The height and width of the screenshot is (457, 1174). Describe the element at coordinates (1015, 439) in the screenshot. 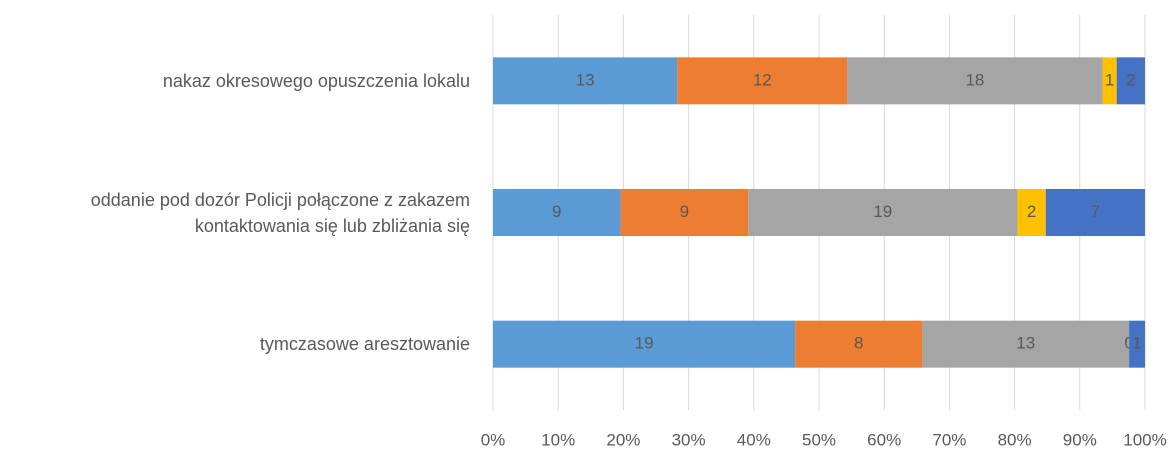

I see `x-tick-label: 80%` at that location.